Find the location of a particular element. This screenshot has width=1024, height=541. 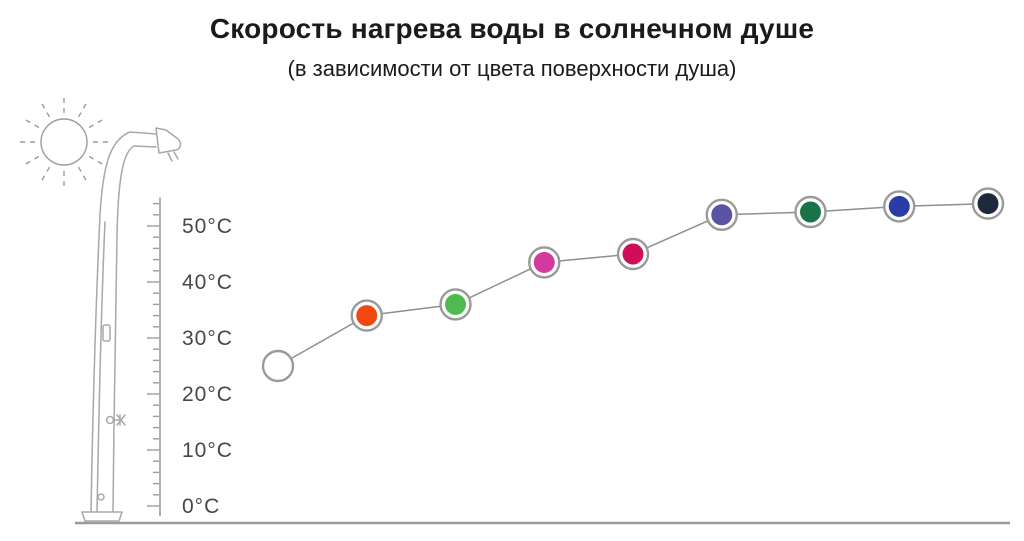

sun-rays is located at coordinates (64, 142).